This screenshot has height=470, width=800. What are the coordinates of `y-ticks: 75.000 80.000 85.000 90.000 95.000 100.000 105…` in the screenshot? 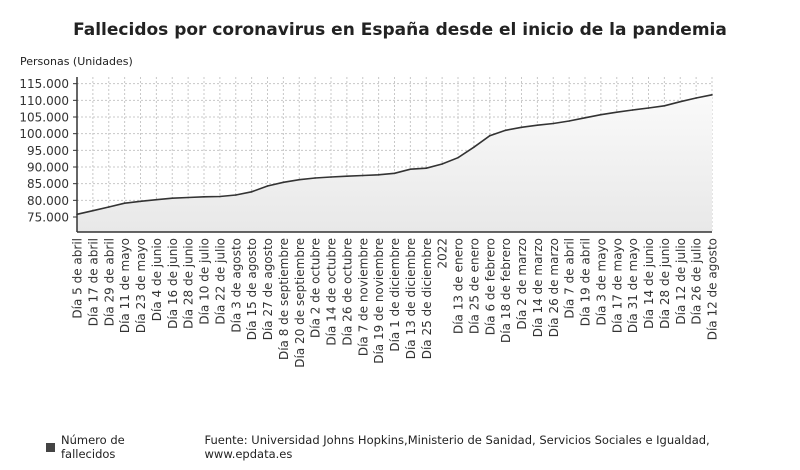 It's located at (48, 151).